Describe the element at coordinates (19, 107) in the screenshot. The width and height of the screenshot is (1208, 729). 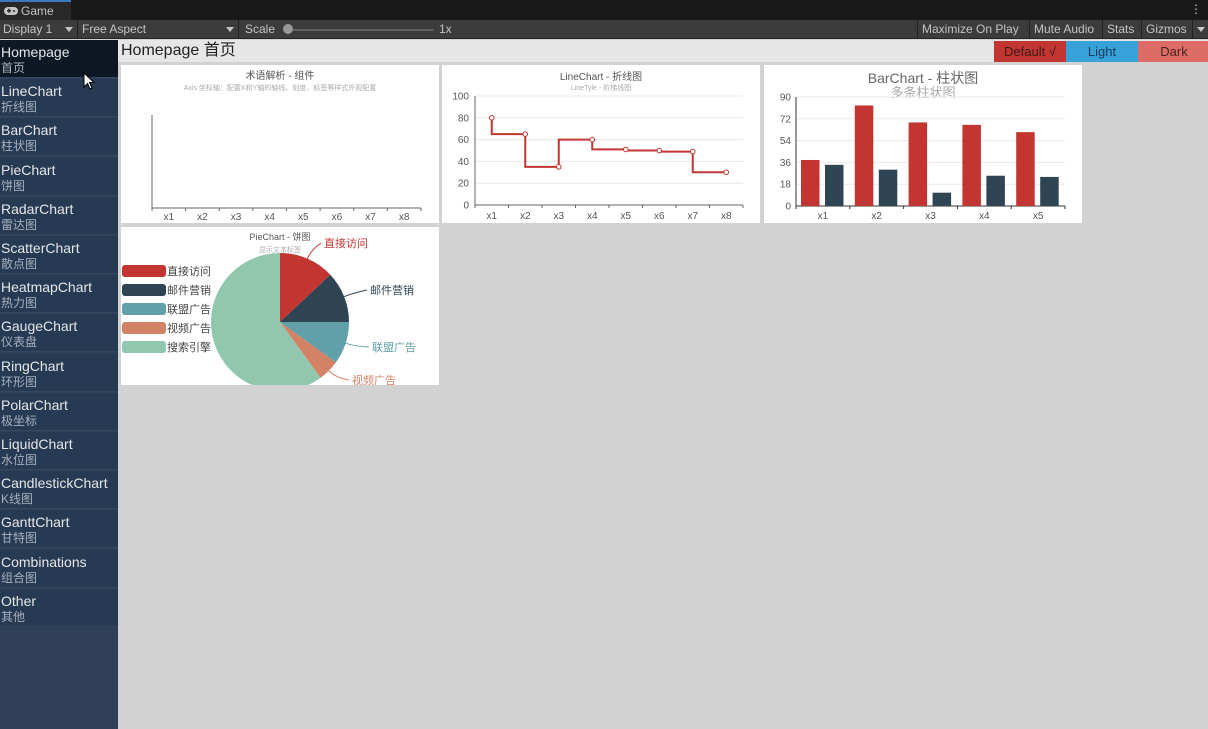
I see `sidebar-item-sublabel: 折线图` at that location.